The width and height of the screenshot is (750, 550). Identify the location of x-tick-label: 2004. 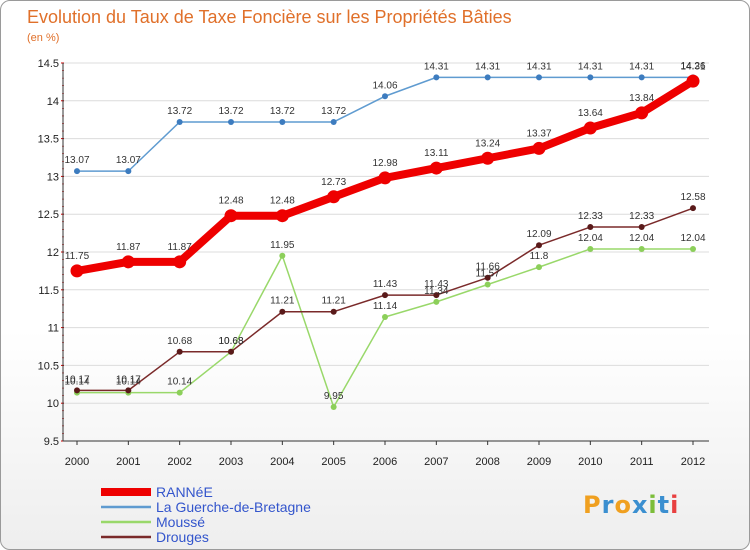
(282, 462).